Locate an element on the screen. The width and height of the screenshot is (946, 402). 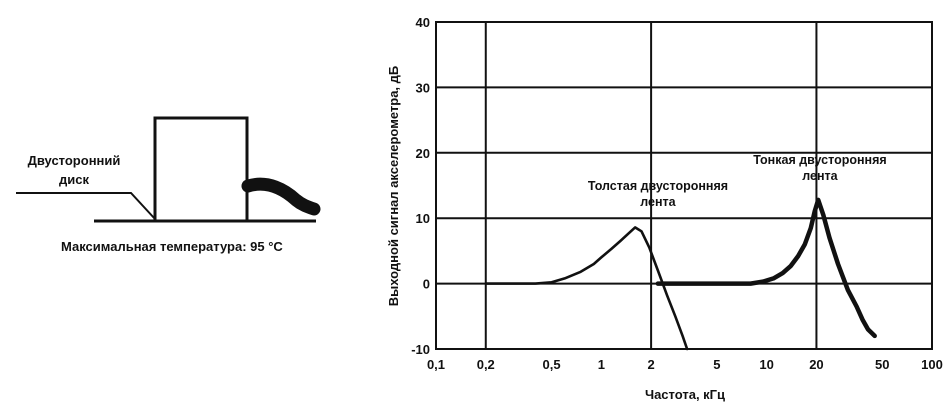
y-tick-label: 20 is located at coordinates (423, 153).